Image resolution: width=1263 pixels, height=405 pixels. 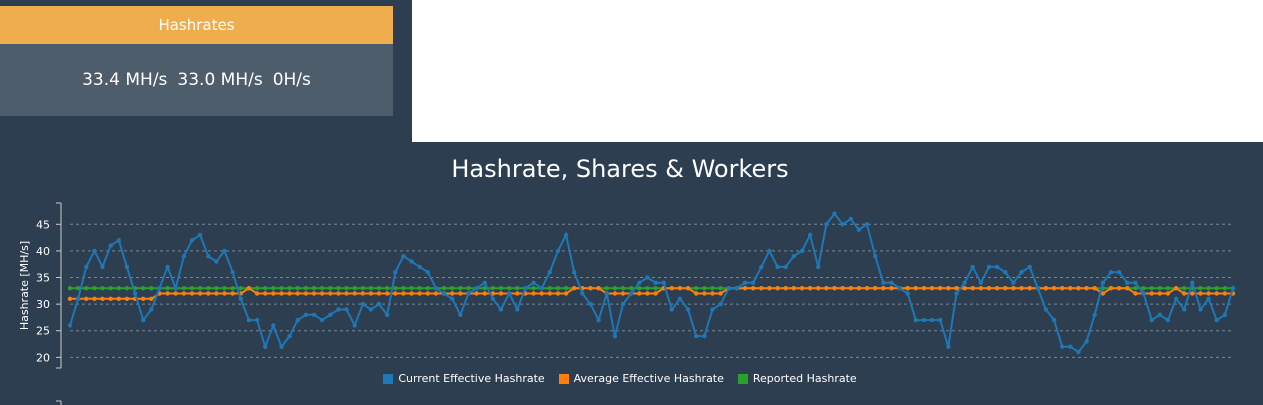 I want to click on legend-swatch-current, so click(x=388, y=378).